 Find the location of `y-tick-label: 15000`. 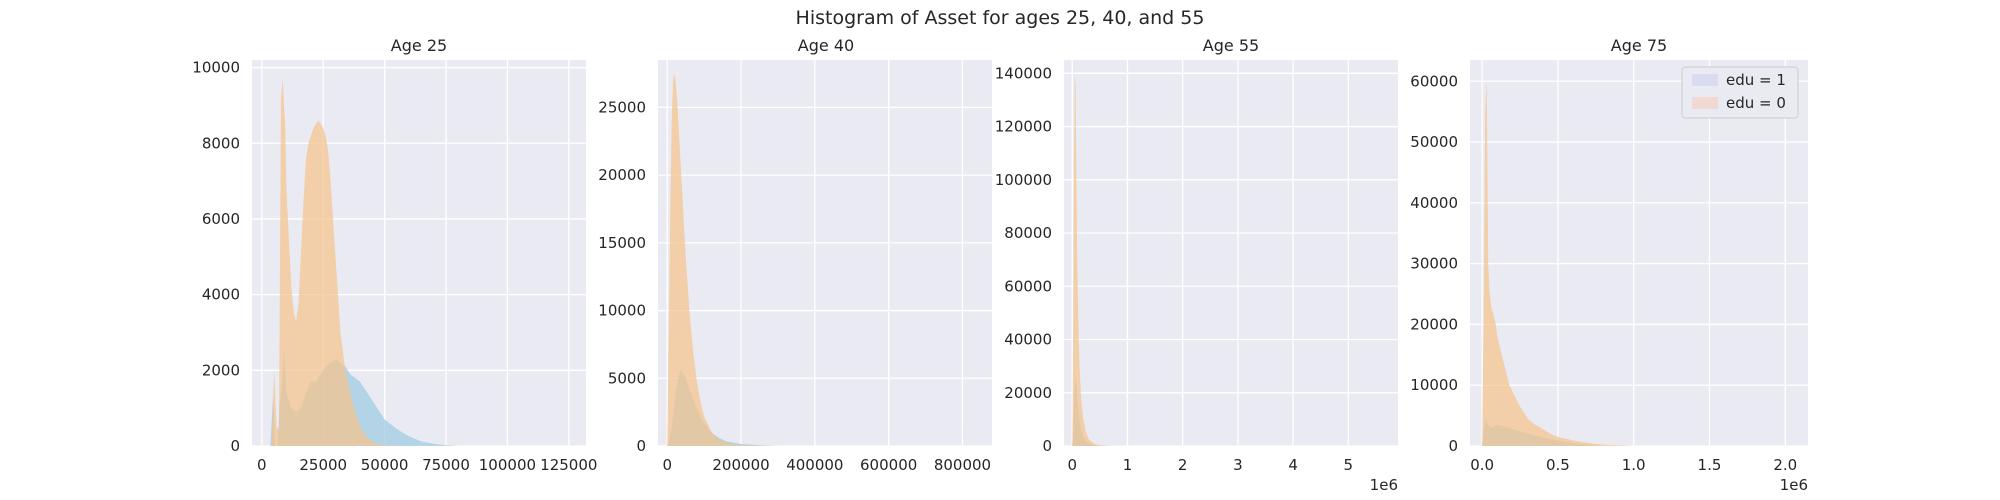

y-tick-label: 15000 is located at coordinates (622, 243).